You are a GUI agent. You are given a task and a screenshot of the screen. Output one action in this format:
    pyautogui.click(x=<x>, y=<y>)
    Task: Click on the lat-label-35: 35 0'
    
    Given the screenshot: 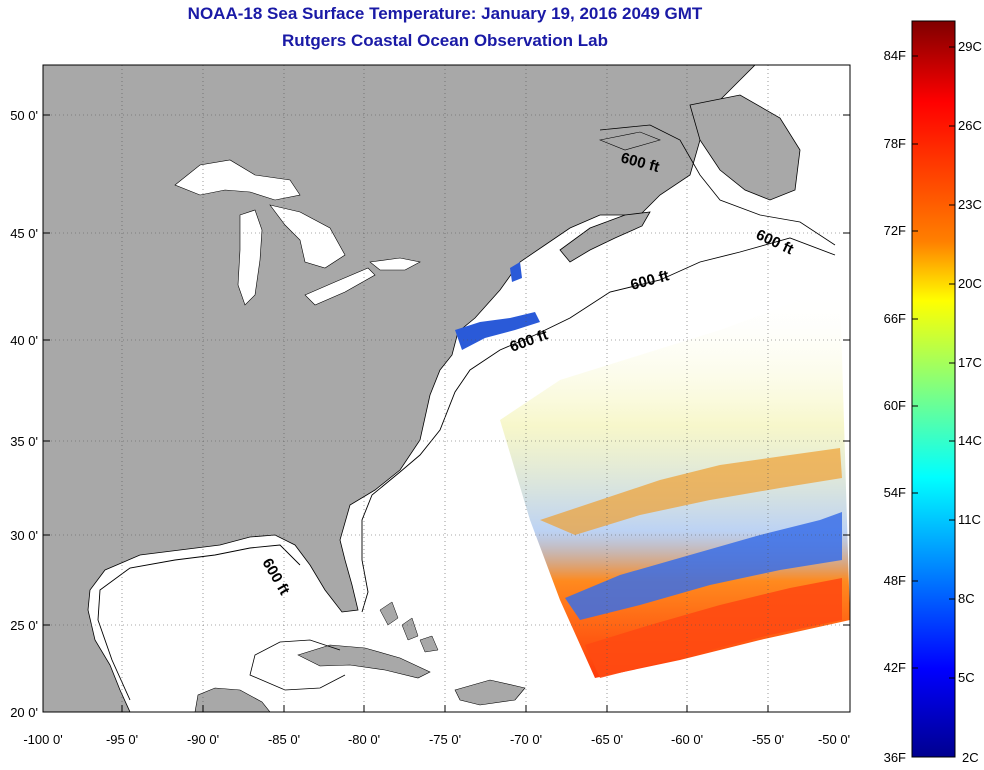 What is the action you would take?
    pyautogui.click(x=24, y=441)
    